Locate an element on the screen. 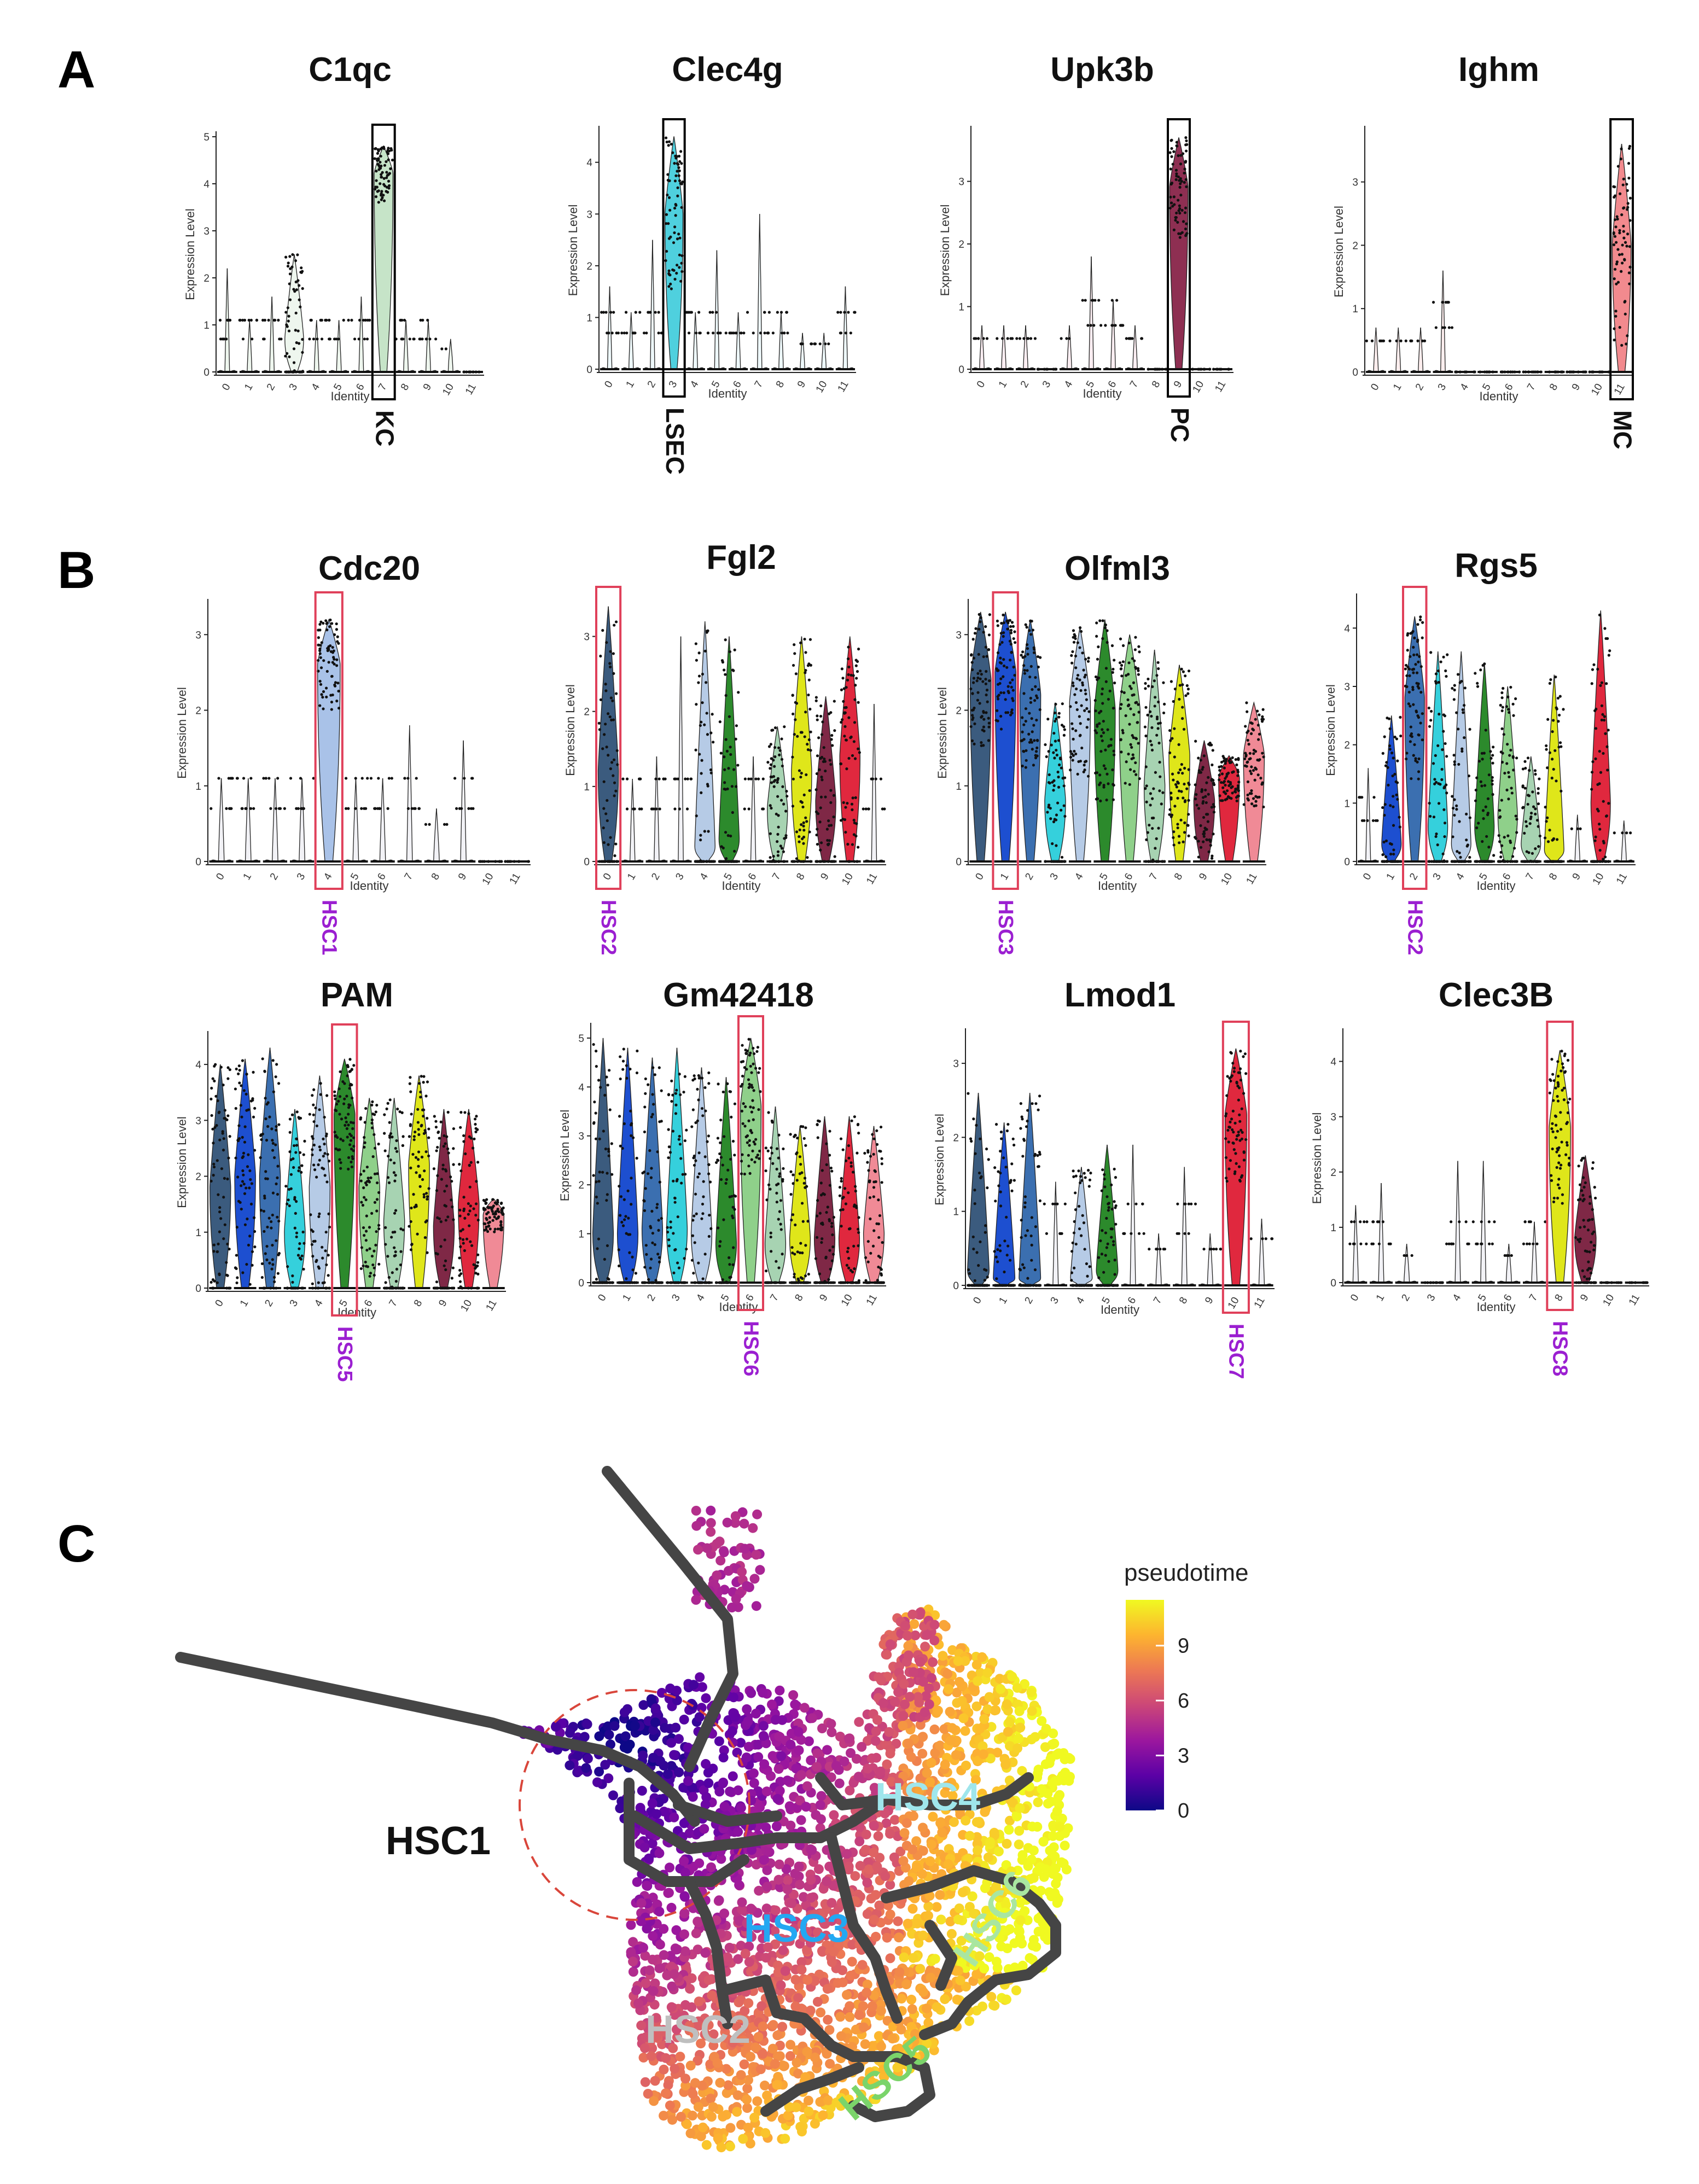  violin-2: 2 is located at coordinates (1415, 748).